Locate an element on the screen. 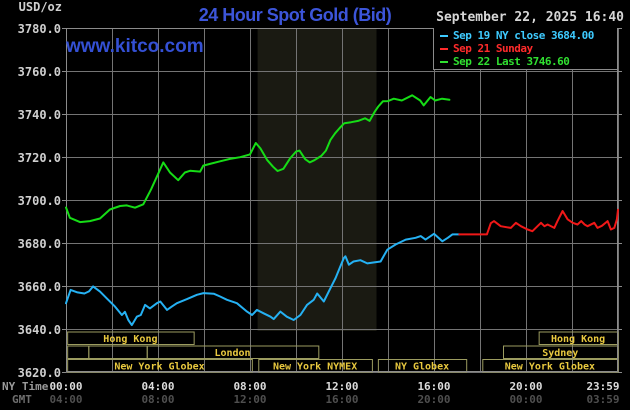  ny-time-tick-label: 12:00 is located at coordinates (342, 386).